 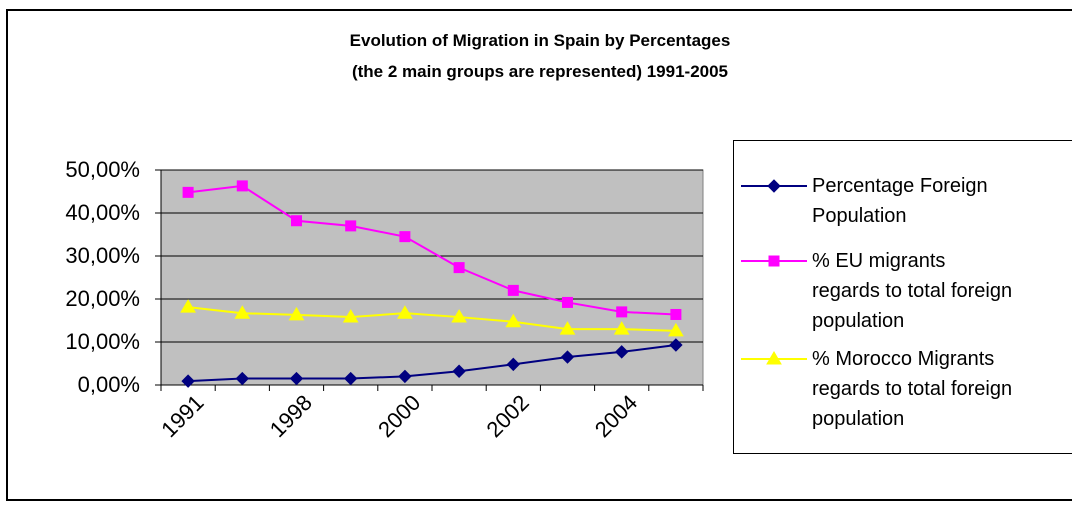 What do you see at coordinates (102, 298) in the screenshot?
I see `y-tick-label: 20,00%` at bounding box center [102, 298].